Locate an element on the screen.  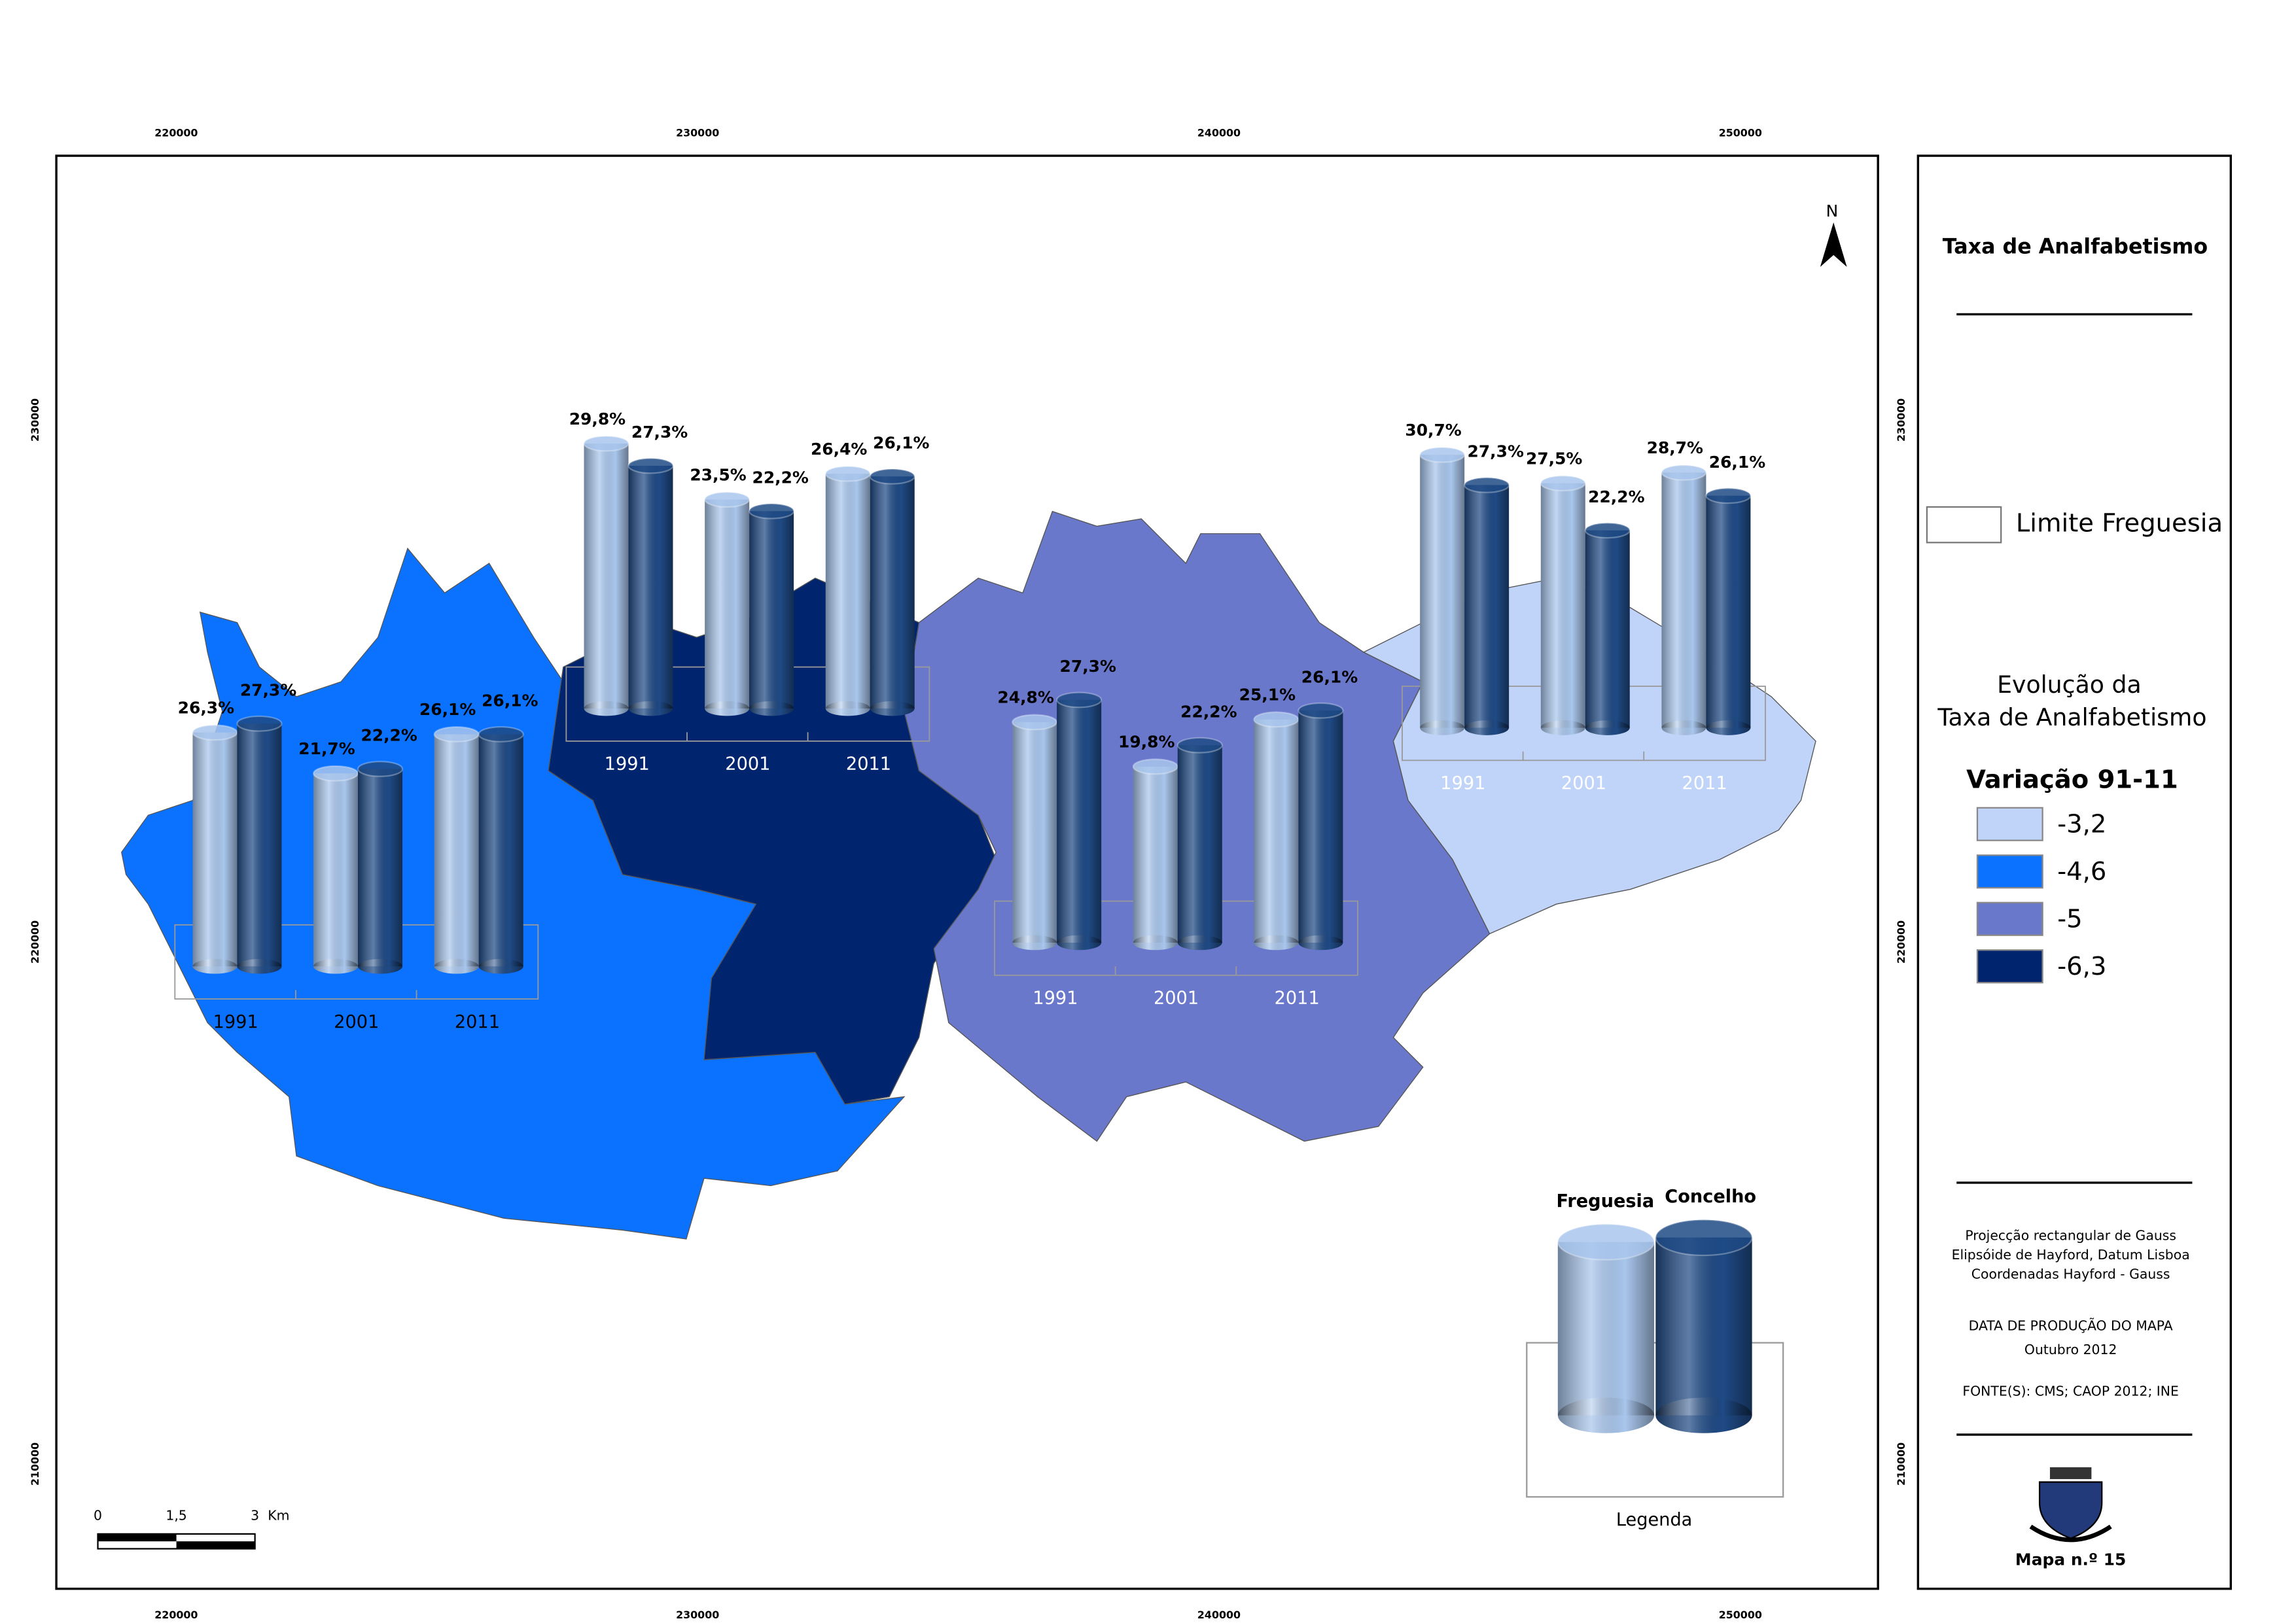
scale-bar-segment is located at coordinates (137, 1538).